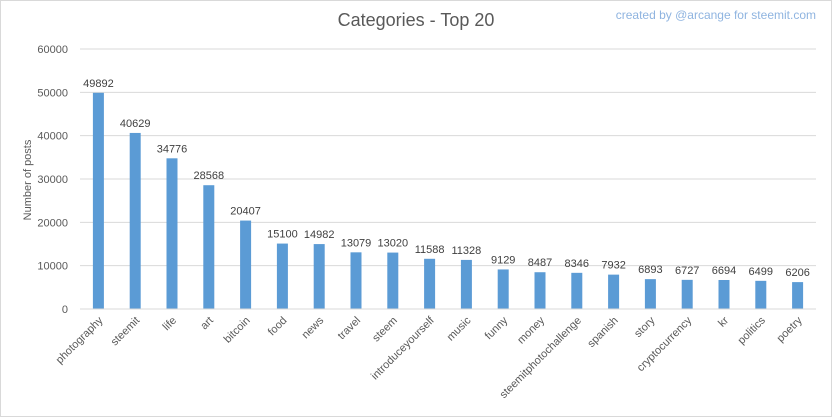 This screenshot has height=417, width=832. What do you see at coordinates (207, 324) in the screenshot?
I see `x-tick-label: art` at bounding box center [207, 324].